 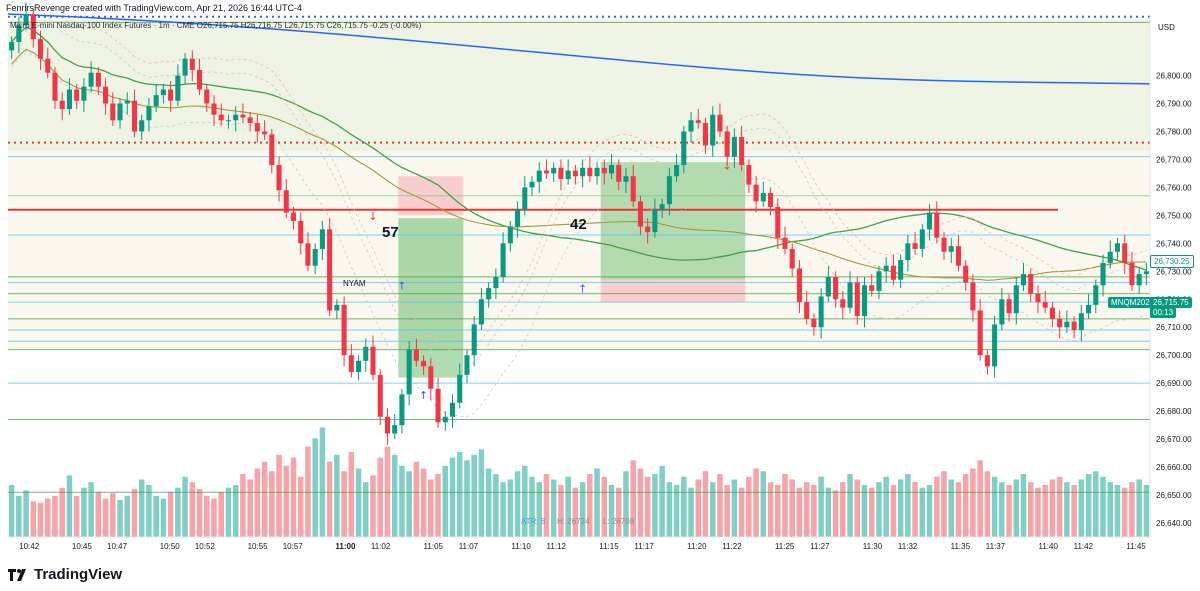 I want to click on time-tick-label: 11:20, so click(x=697, y=546).